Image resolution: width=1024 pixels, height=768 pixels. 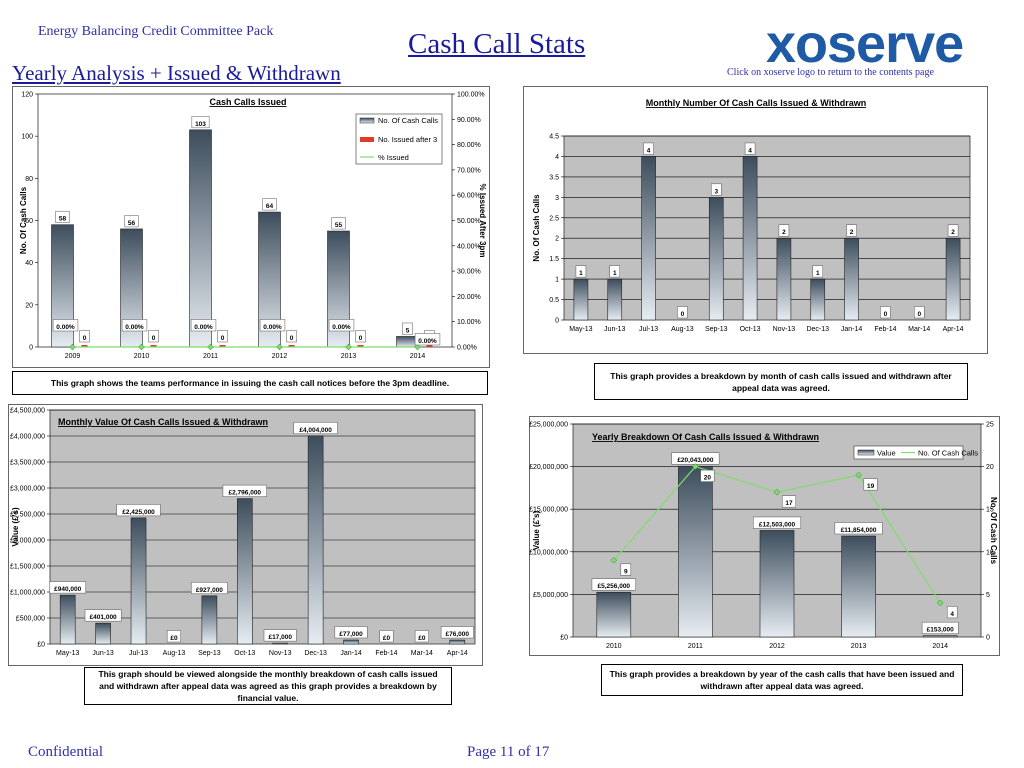 What do you see at coordinates (469, 322) in the screenshot?
I see `y2-tick-label: 10.00%` at bounding box center [469, 322].